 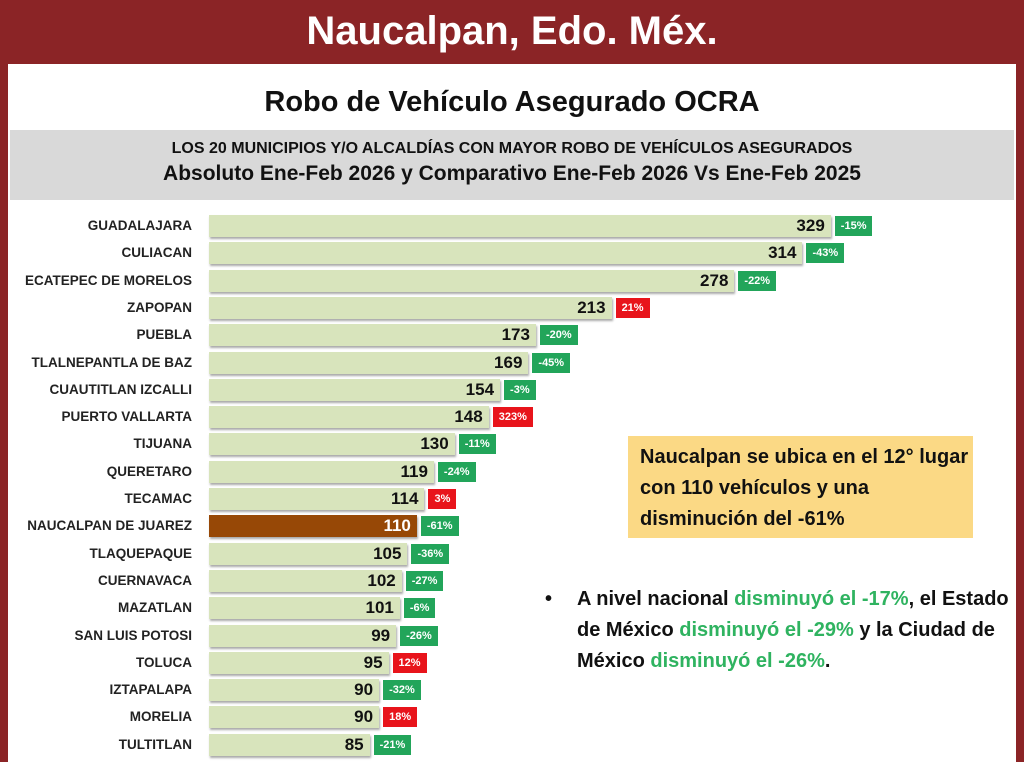 I want to click on change-badge: -6%, so click(x=419, y=608).